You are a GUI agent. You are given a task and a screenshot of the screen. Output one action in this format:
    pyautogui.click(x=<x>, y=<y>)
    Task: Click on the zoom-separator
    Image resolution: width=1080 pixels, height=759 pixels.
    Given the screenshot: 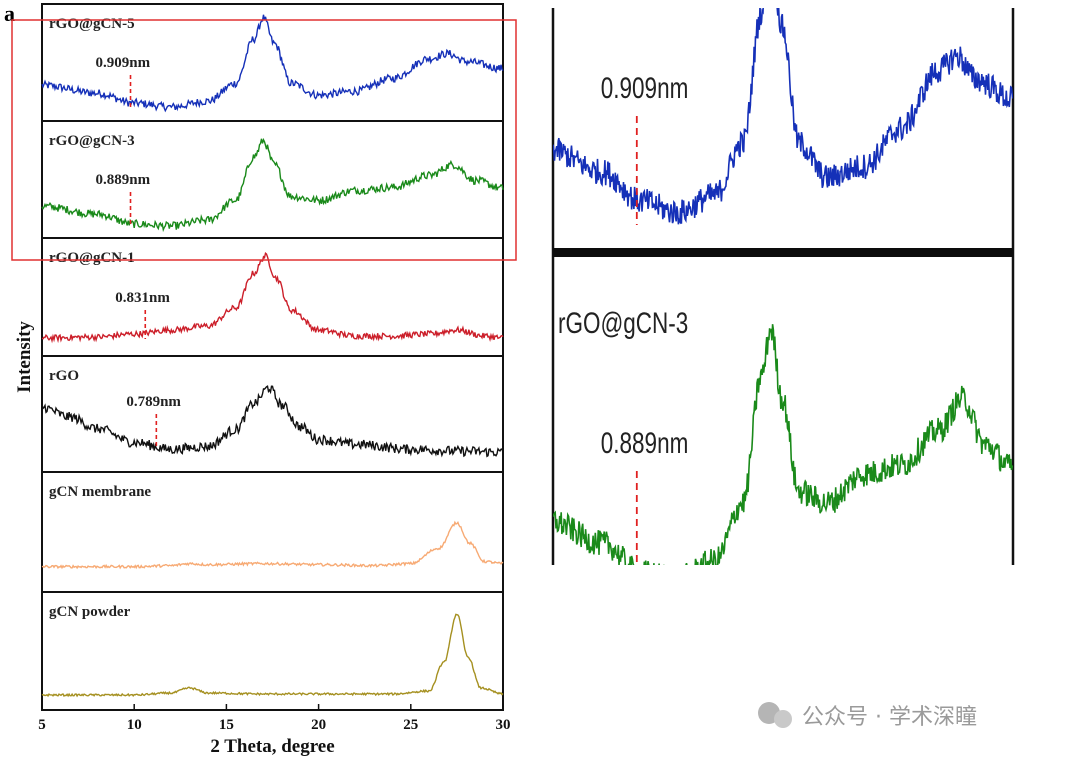 What is the action you would take?
    pyautogui.click(x=783, y=252)
    